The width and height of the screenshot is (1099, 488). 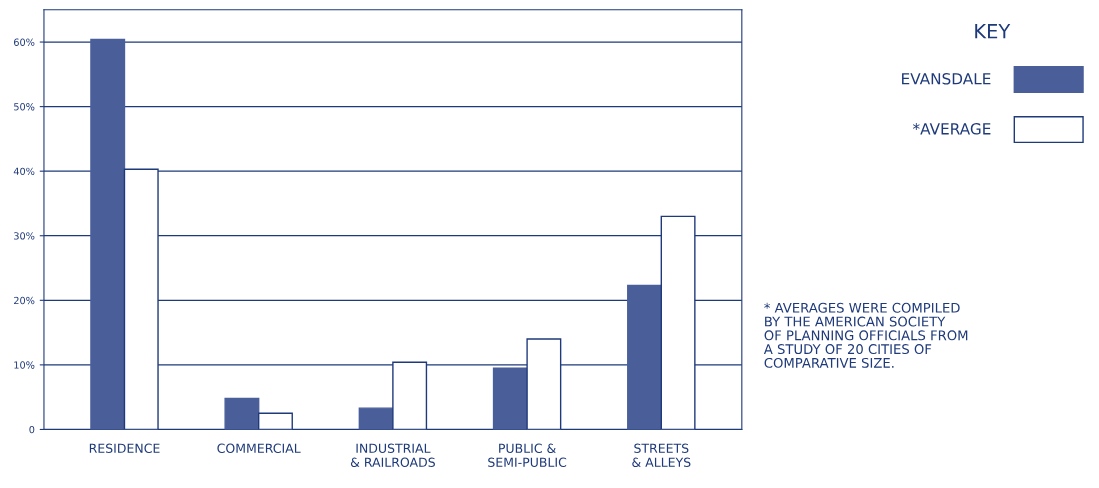 What do you see at coordinates (124, 448) in the screenshot?
I see `x-tick-label: RESIDENCE` at bounding box center [124, 448].